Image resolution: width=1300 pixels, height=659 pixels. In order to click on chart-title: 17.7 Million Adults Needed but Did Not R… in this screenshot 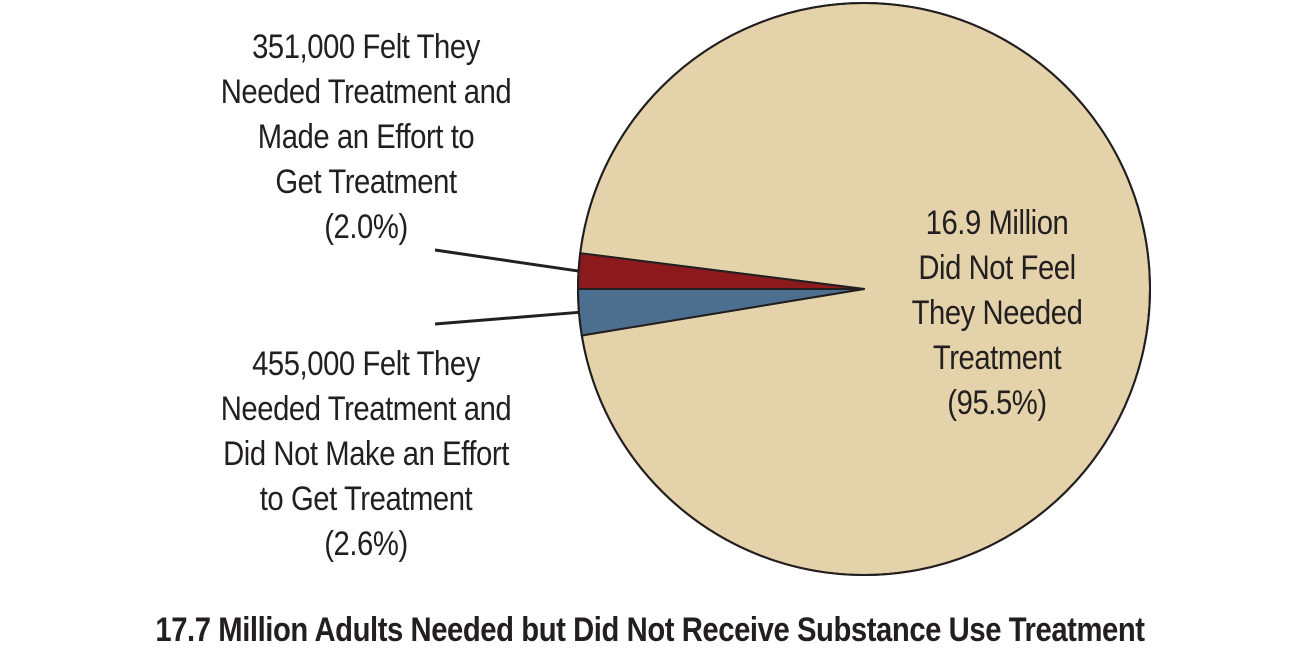, I will do `click(650, 630)`.